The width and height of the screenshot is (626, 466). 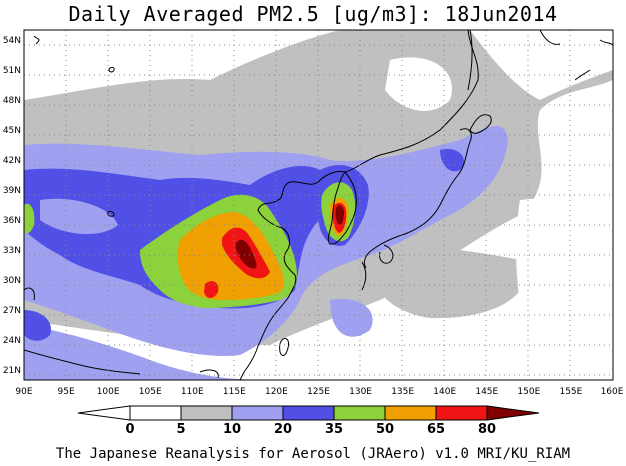 What do you see at coordinates (528, 392) in the screenshot?
I see `lon-tick-label: 150E` at bounding box center [528, 392].